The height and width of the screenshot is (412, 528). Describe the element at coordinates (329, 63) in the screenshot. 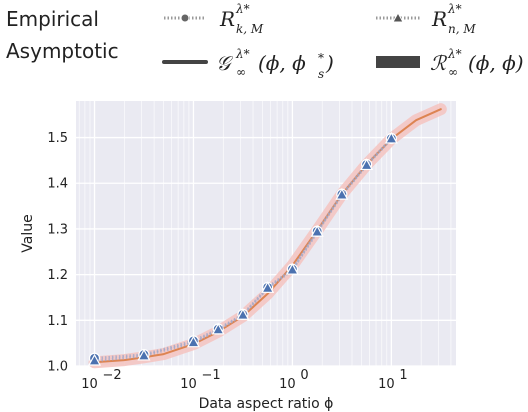

I see `legend-g-args-end: )` at that location.